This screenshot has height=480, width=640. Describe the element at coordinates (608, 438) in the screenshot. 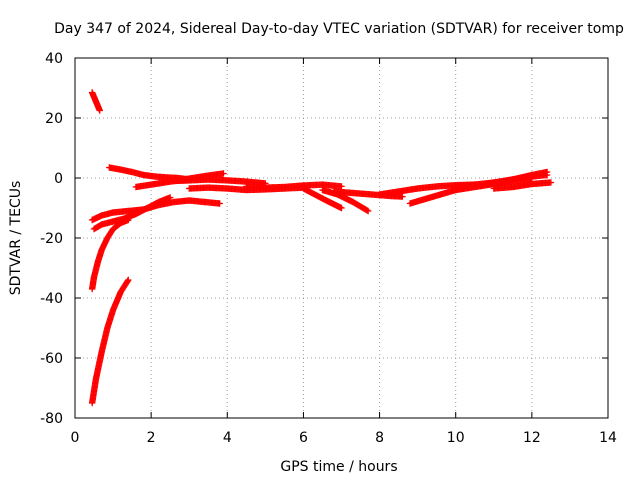

I see `x-tick-label: 14` at that location.